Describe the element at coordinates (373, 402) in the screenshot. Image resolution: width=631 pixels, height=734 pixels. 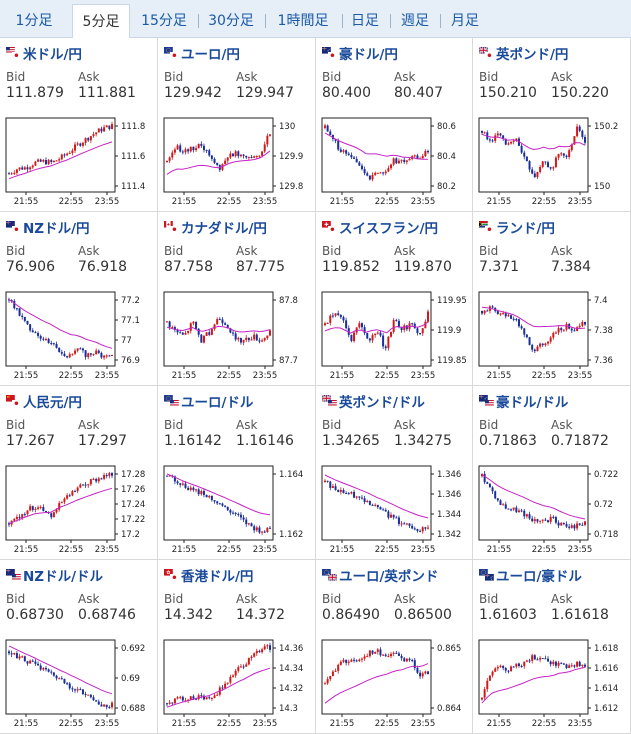
I see `pair-link: 英ポンド/ドル` at that location.